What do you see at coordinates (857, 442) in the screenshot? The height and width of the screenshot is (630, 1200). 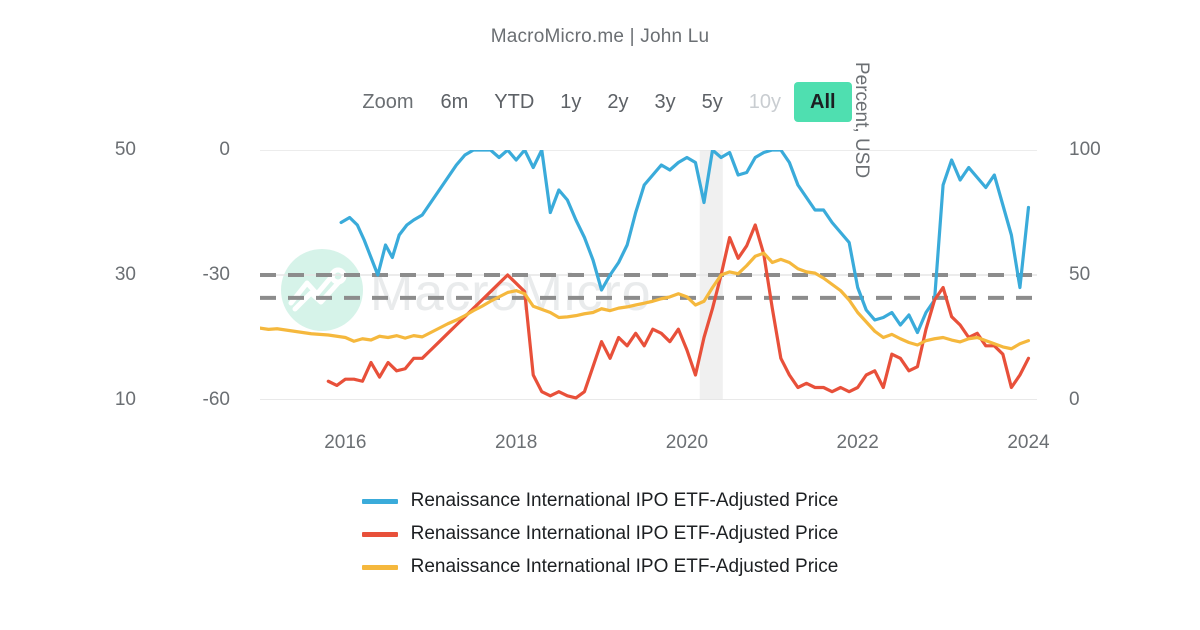 I see `x-tick-2022: 2022` at bounding box center [857, 442].